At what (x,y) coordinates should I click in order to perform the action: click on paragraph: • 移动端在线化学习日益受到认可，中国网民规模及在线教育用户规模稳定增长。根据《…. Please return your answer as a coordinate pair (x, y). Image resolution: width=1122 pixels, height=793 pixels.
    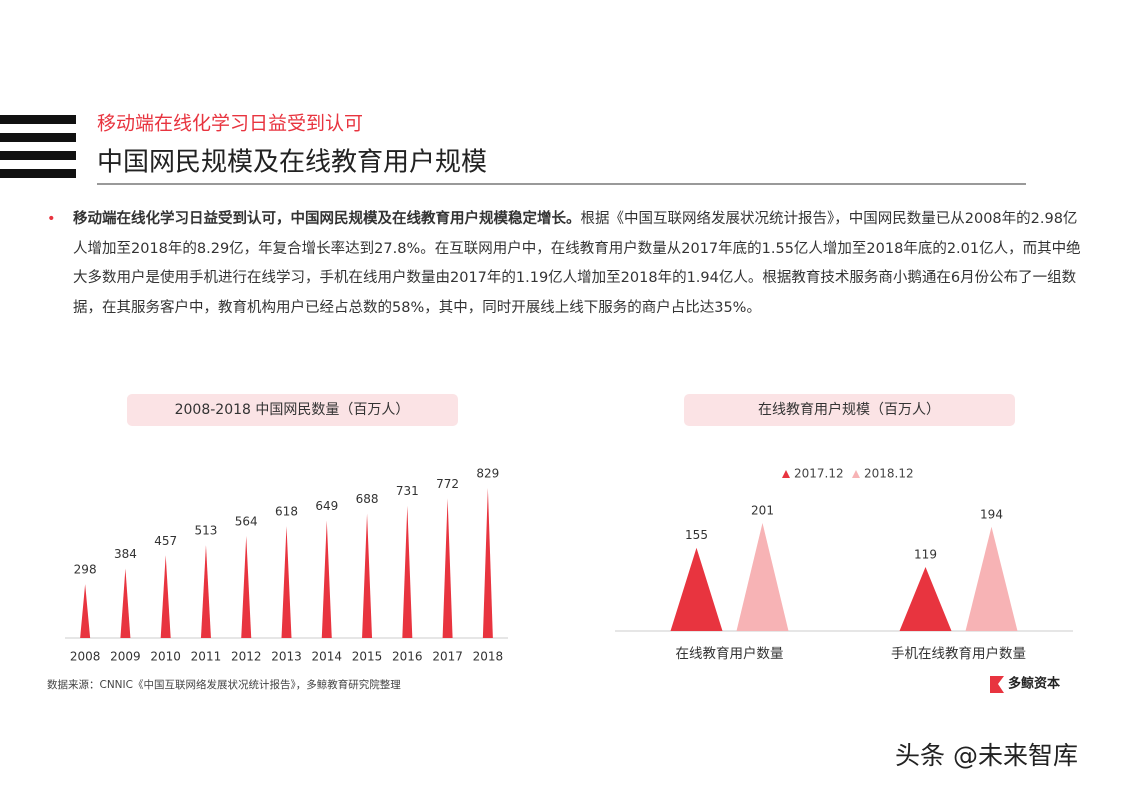
    Looking at the image, I should click on (567, 264).